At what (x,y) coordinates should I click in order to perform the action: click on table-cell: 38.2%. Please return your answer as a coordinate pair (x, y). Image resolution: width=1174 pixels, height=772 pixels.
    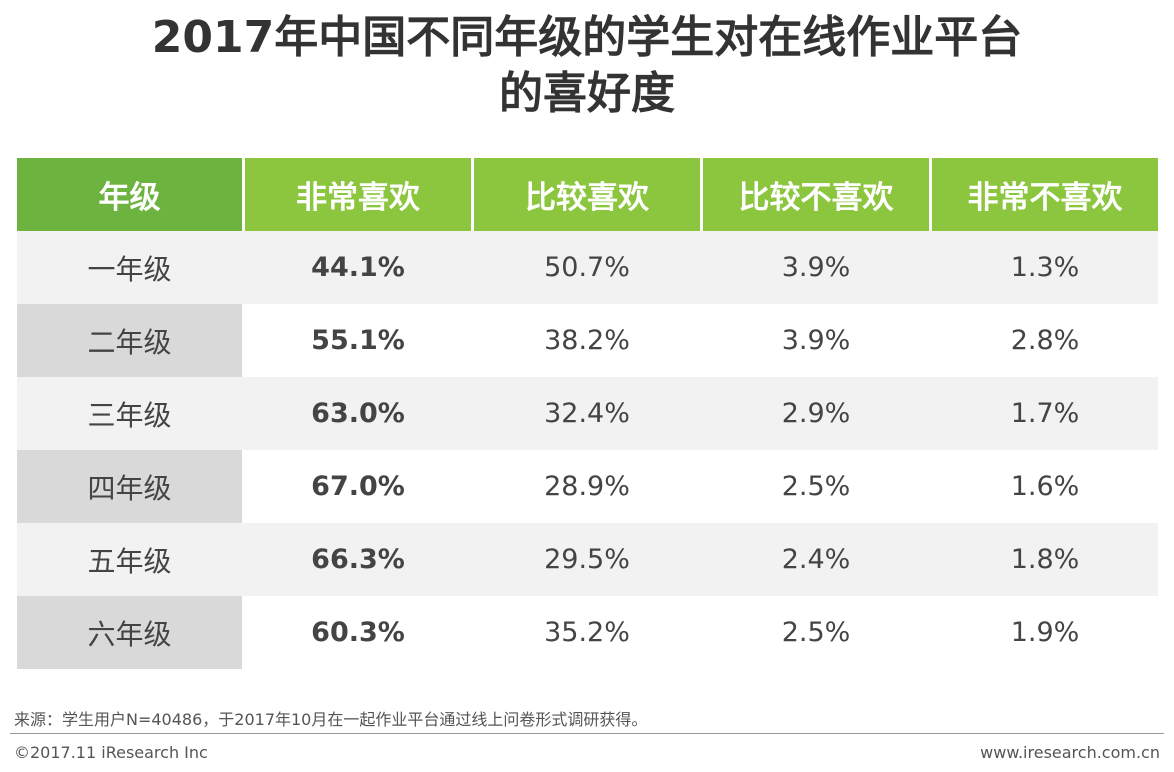
    Looking at the image, I should click on (585, 340).